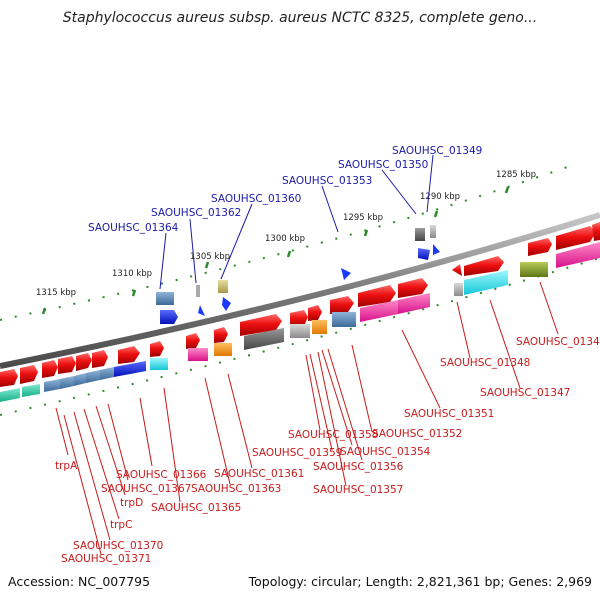 The image size is (600, 600). What do you see at coordinates (133, 228) in the screenshot?
I see `gene-label-SAOUHSC_01364: SAOUHSC_01364` at bounding box center [133, 228].